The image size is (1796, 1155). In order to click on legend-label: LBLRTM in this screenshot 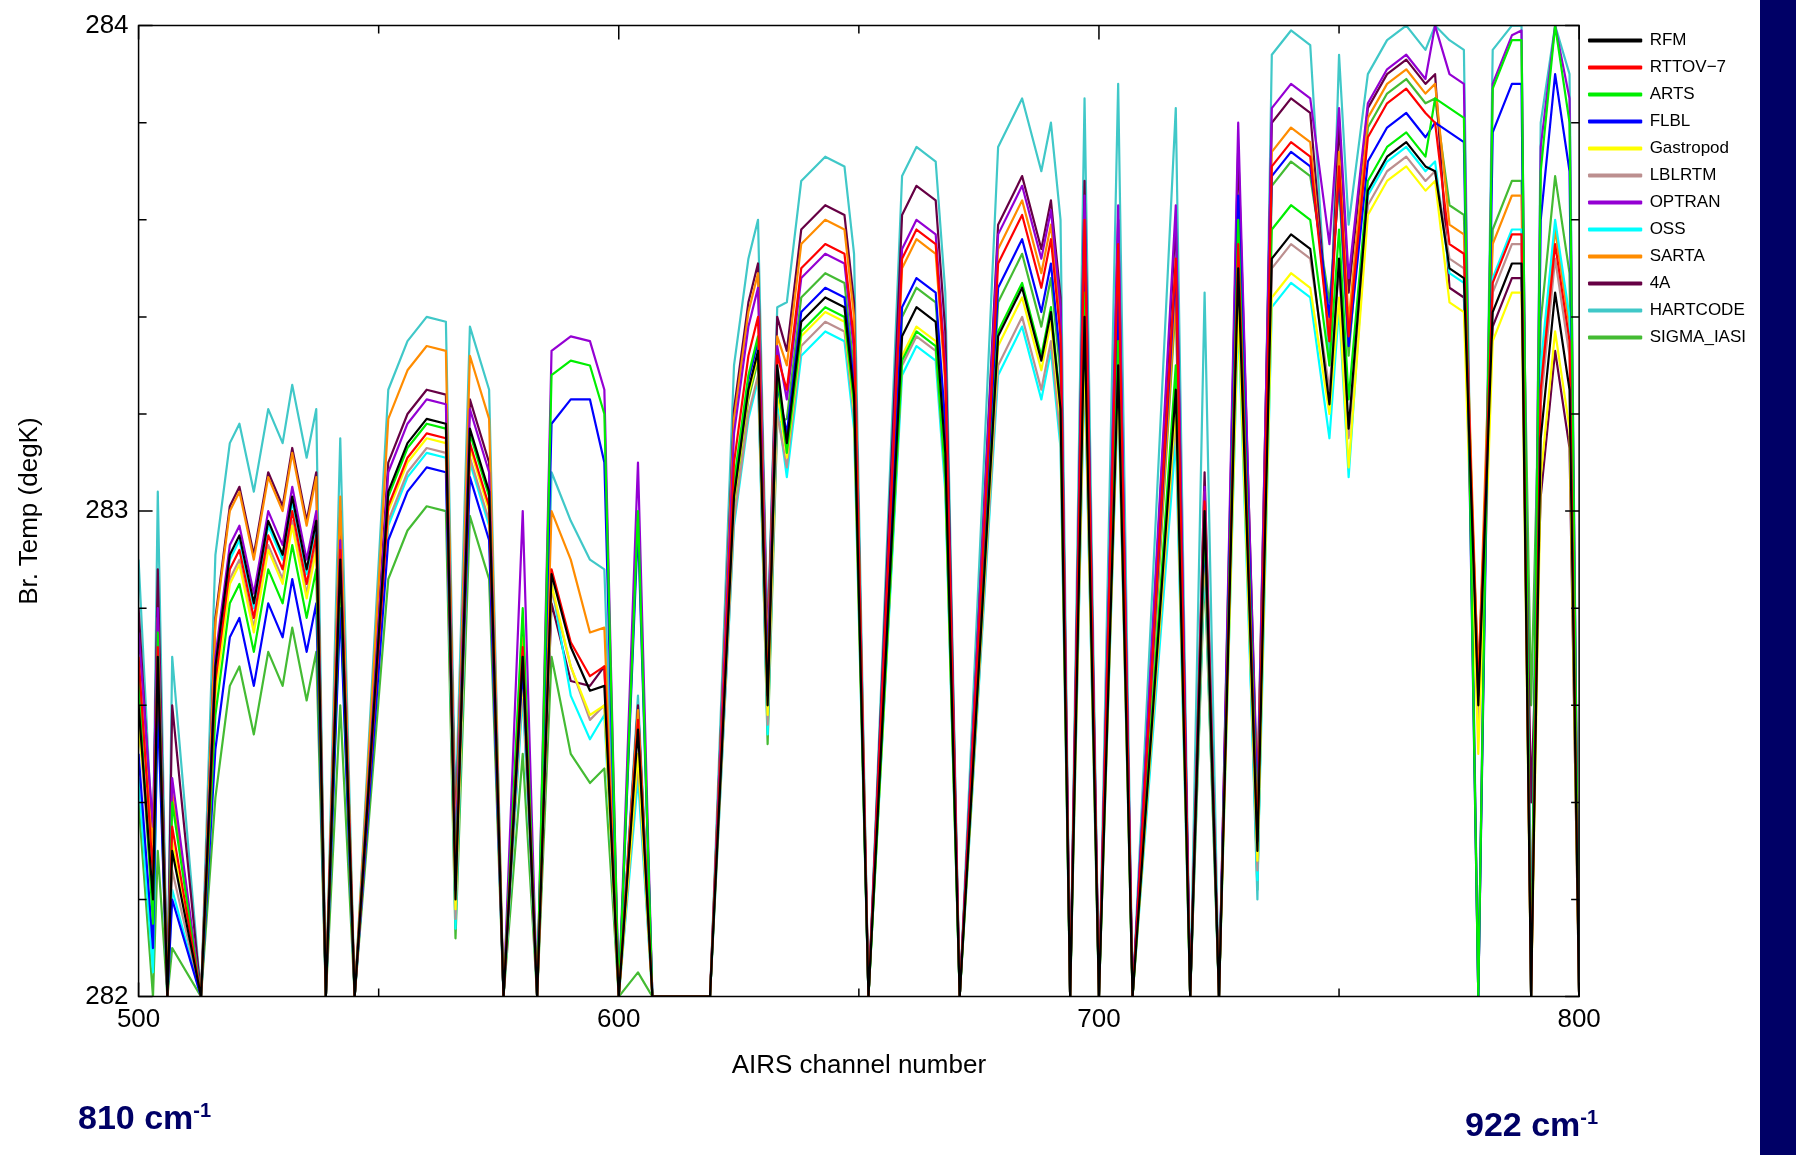, I will do `click(1683, 175)`.